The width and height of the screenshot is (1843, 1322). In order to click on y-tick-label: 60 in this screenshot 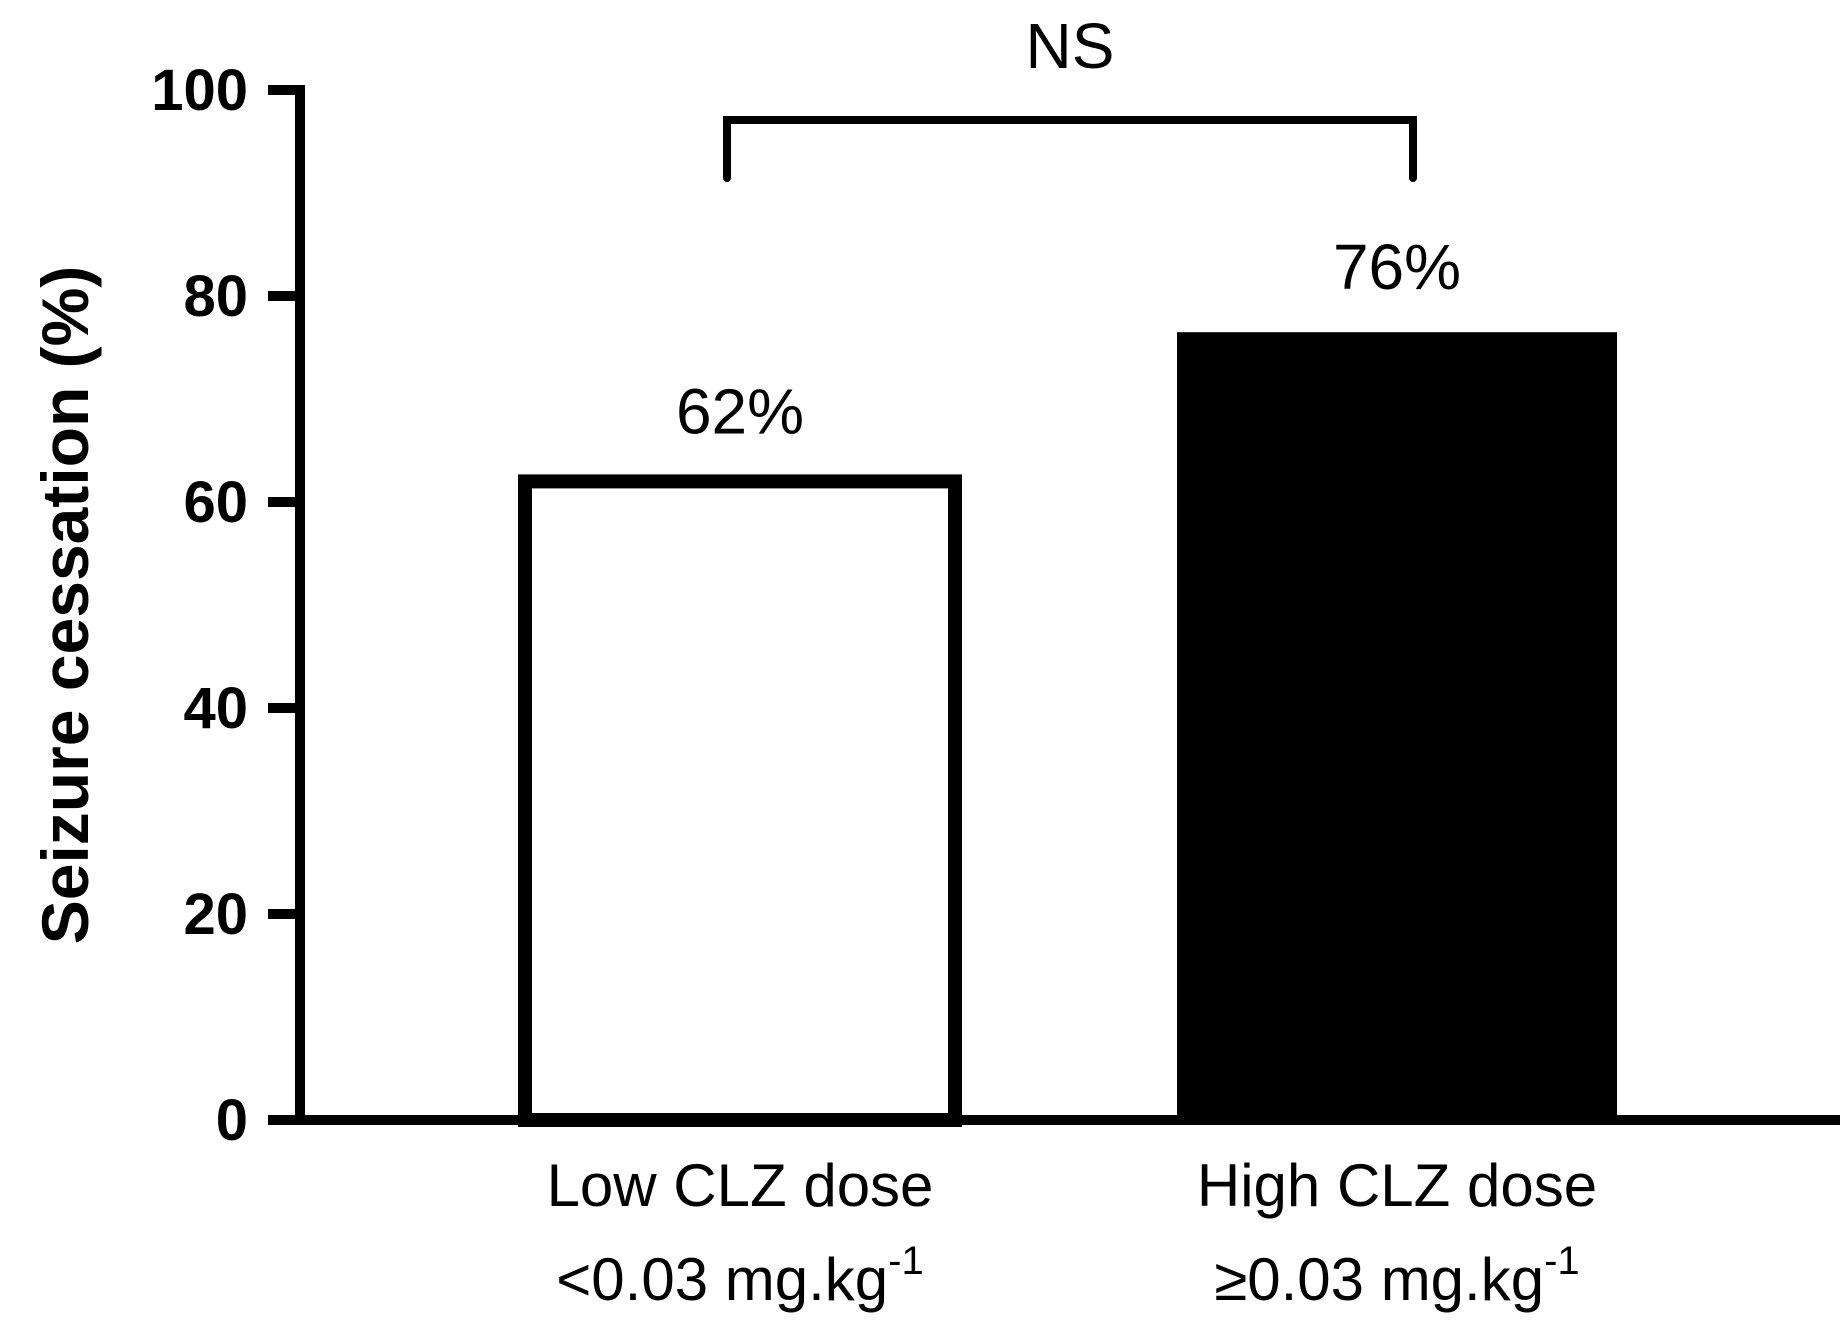, I will do `click(215, 502)`.